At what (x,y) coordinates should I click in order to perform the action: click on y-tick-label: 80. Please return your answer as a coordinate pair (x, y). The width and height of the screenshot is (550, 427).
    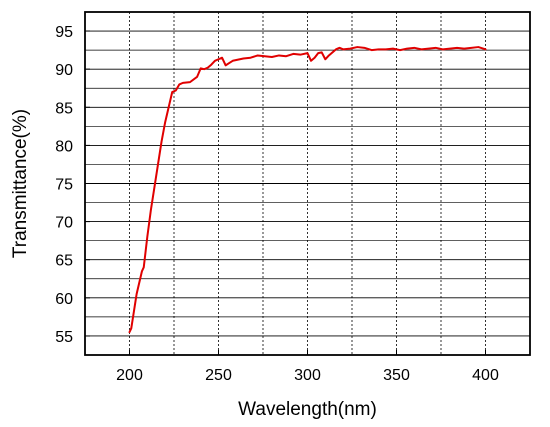
    Looking at the image, I should click on (64, 146).